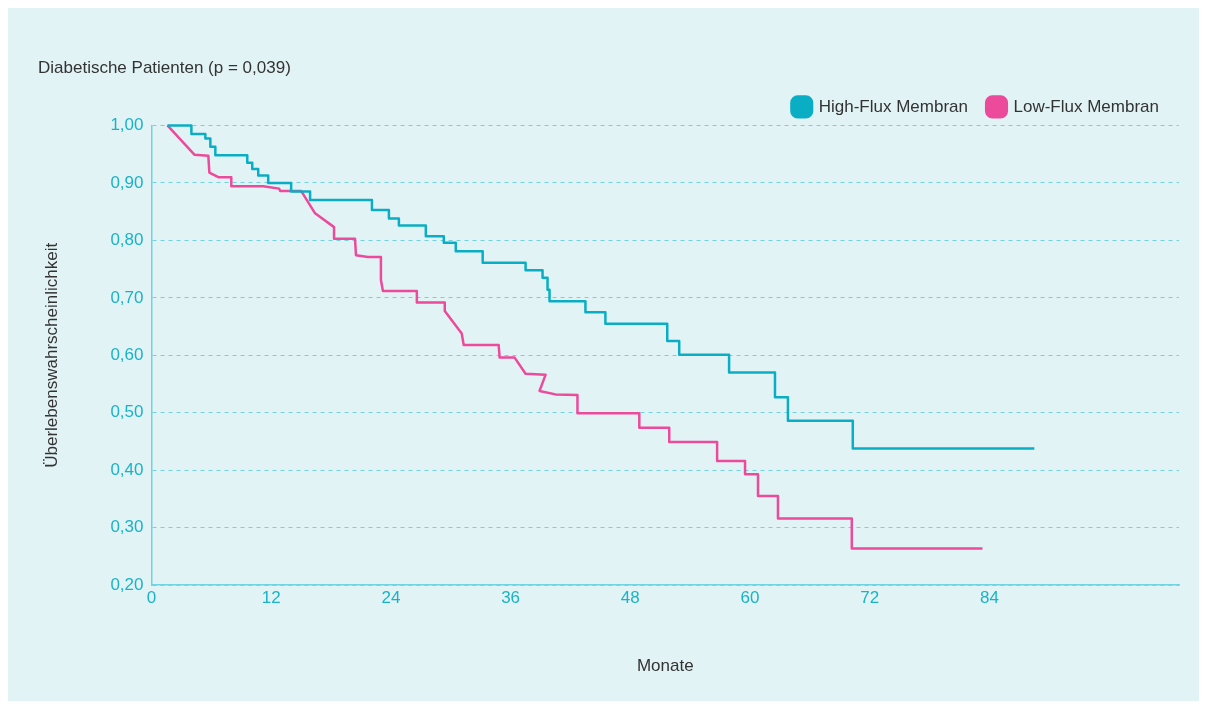 Image resolution: width=1207 pixels, height=709 pixels. What do you see at coordinates (630, 598) in the screenshot?
I see `x-tick-label: 48` at bounding box center [630, 598].